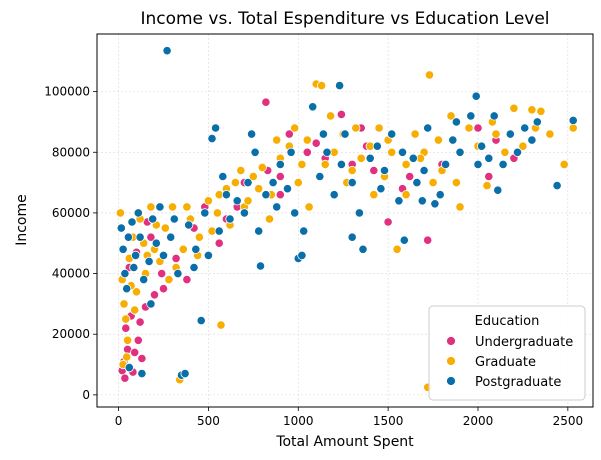  Describe the element at coordinates (518, 382) in the screenshot. I see `legend-label-postgraduate: Postgraduate` at that location.